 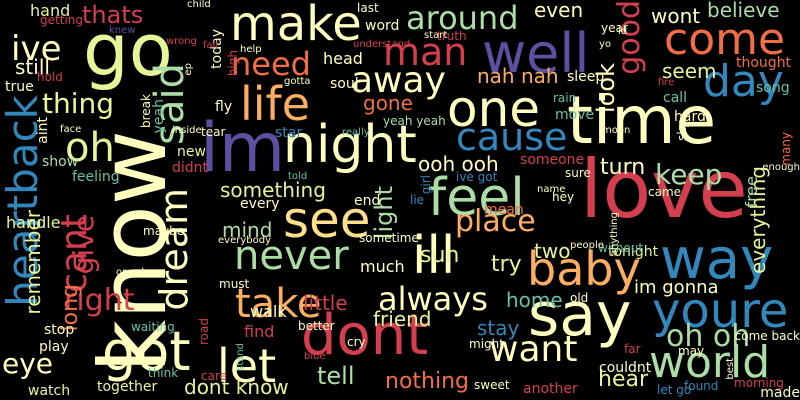 I want to click on cloud-word: last, so click(x=368, y=8).